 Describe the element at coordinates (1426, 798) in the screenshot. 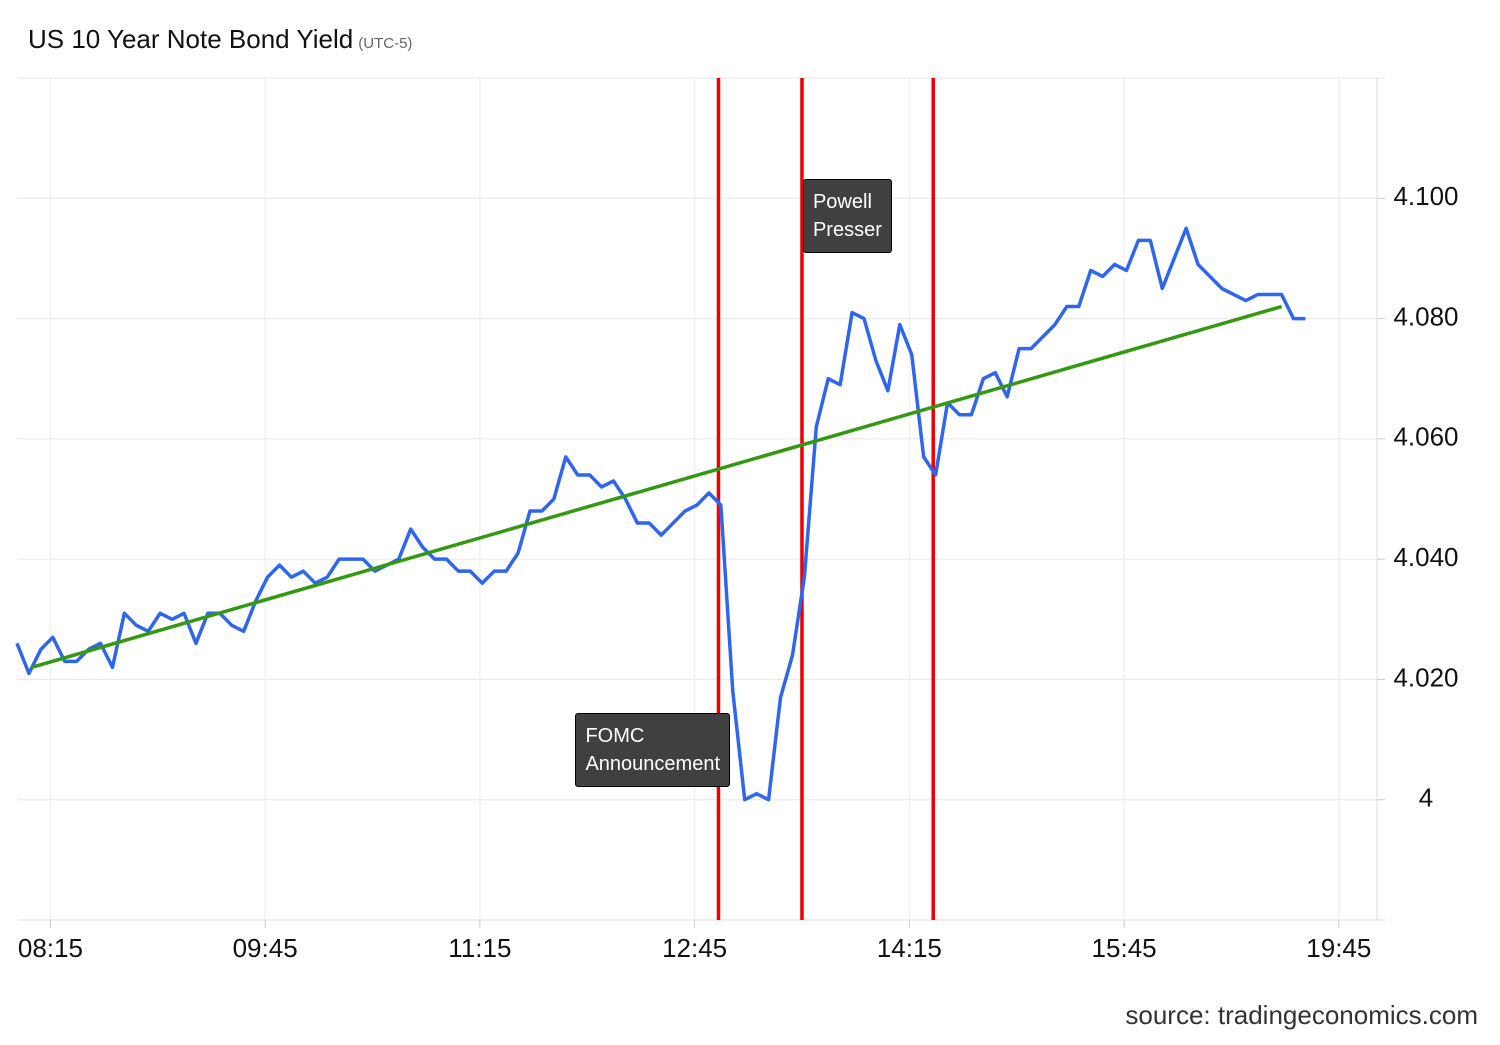

I see `y-tick-label: 4` at that location.